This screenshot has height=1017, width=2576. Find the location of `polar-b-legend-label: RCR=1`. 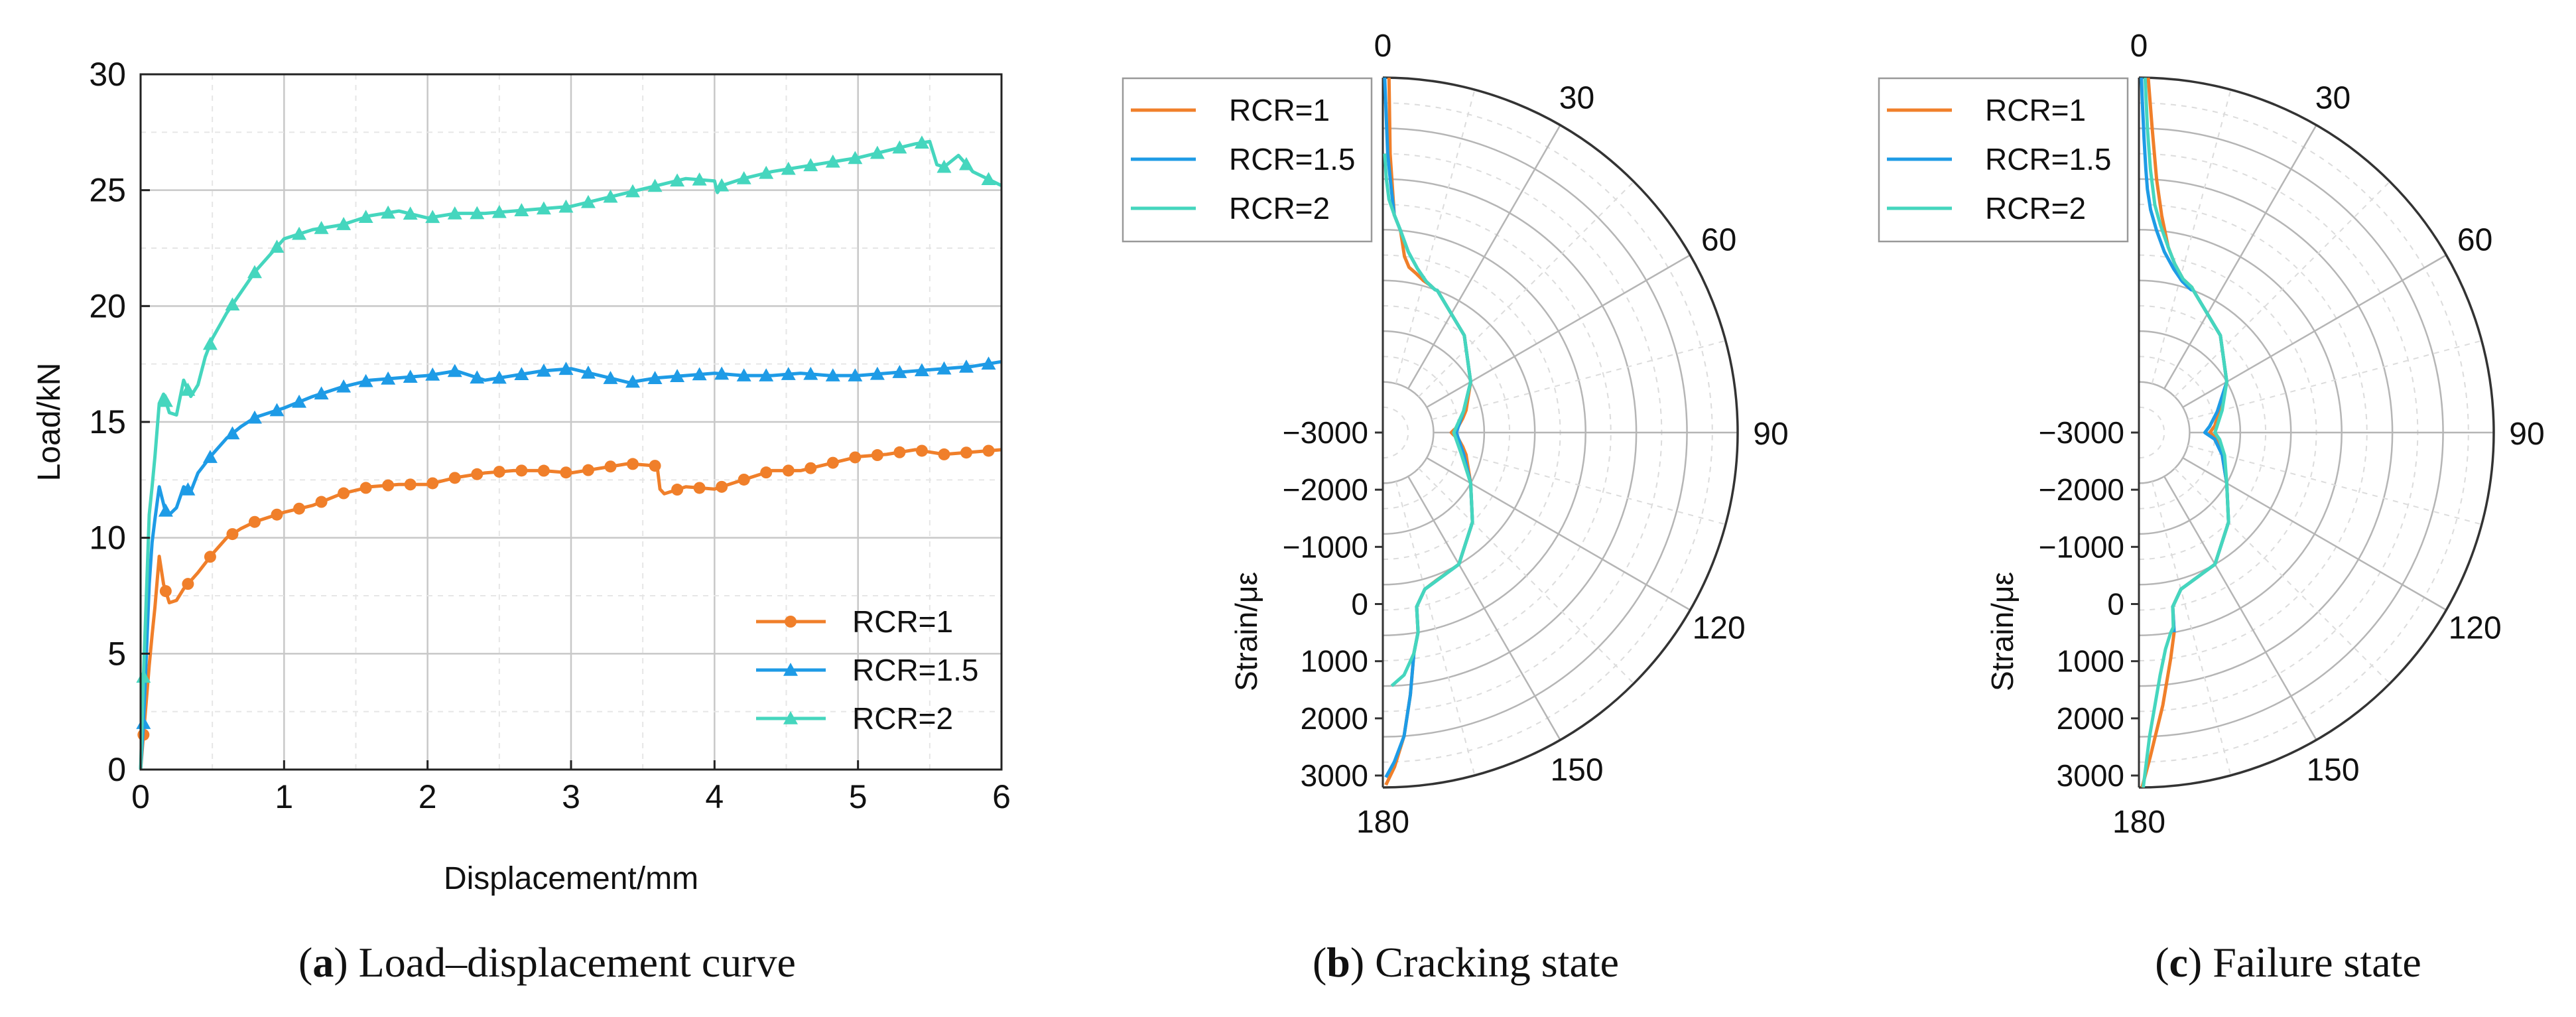

polar-b-legend-label: RCR=1 is located at coordinates (1280, 110).